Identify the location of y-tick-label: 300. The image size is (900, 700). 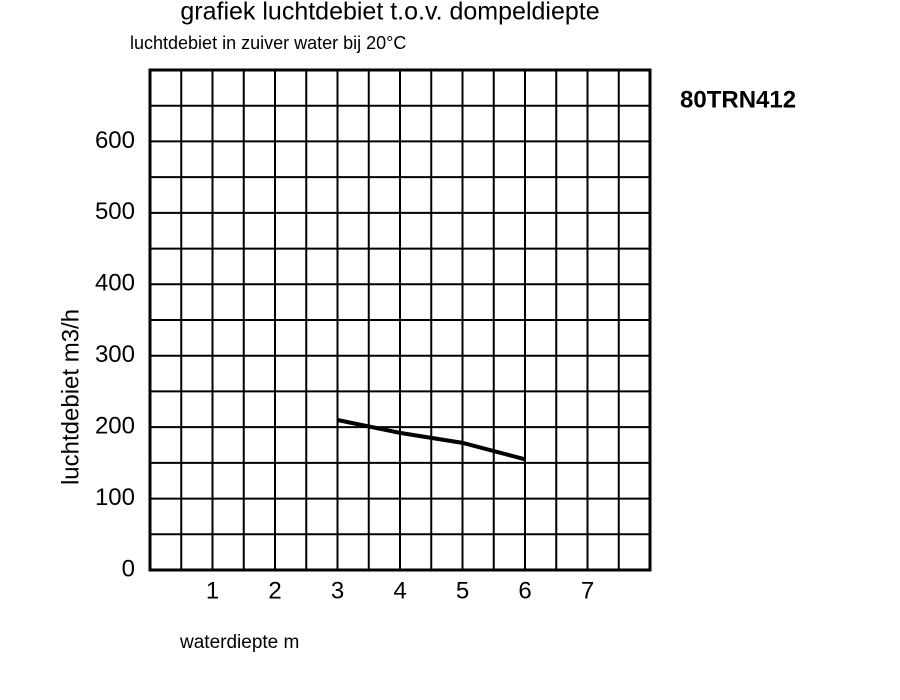
(115, 354).